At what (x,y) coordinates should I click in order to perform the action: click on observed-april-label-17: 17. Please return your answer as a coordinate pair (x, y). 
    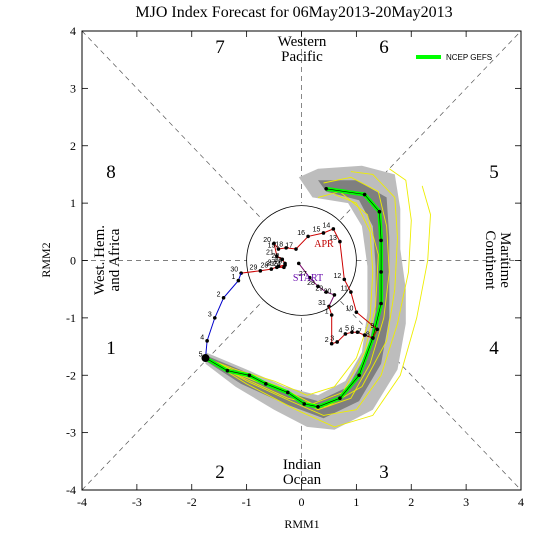
    Looking at the image, I should click on (289, 246).